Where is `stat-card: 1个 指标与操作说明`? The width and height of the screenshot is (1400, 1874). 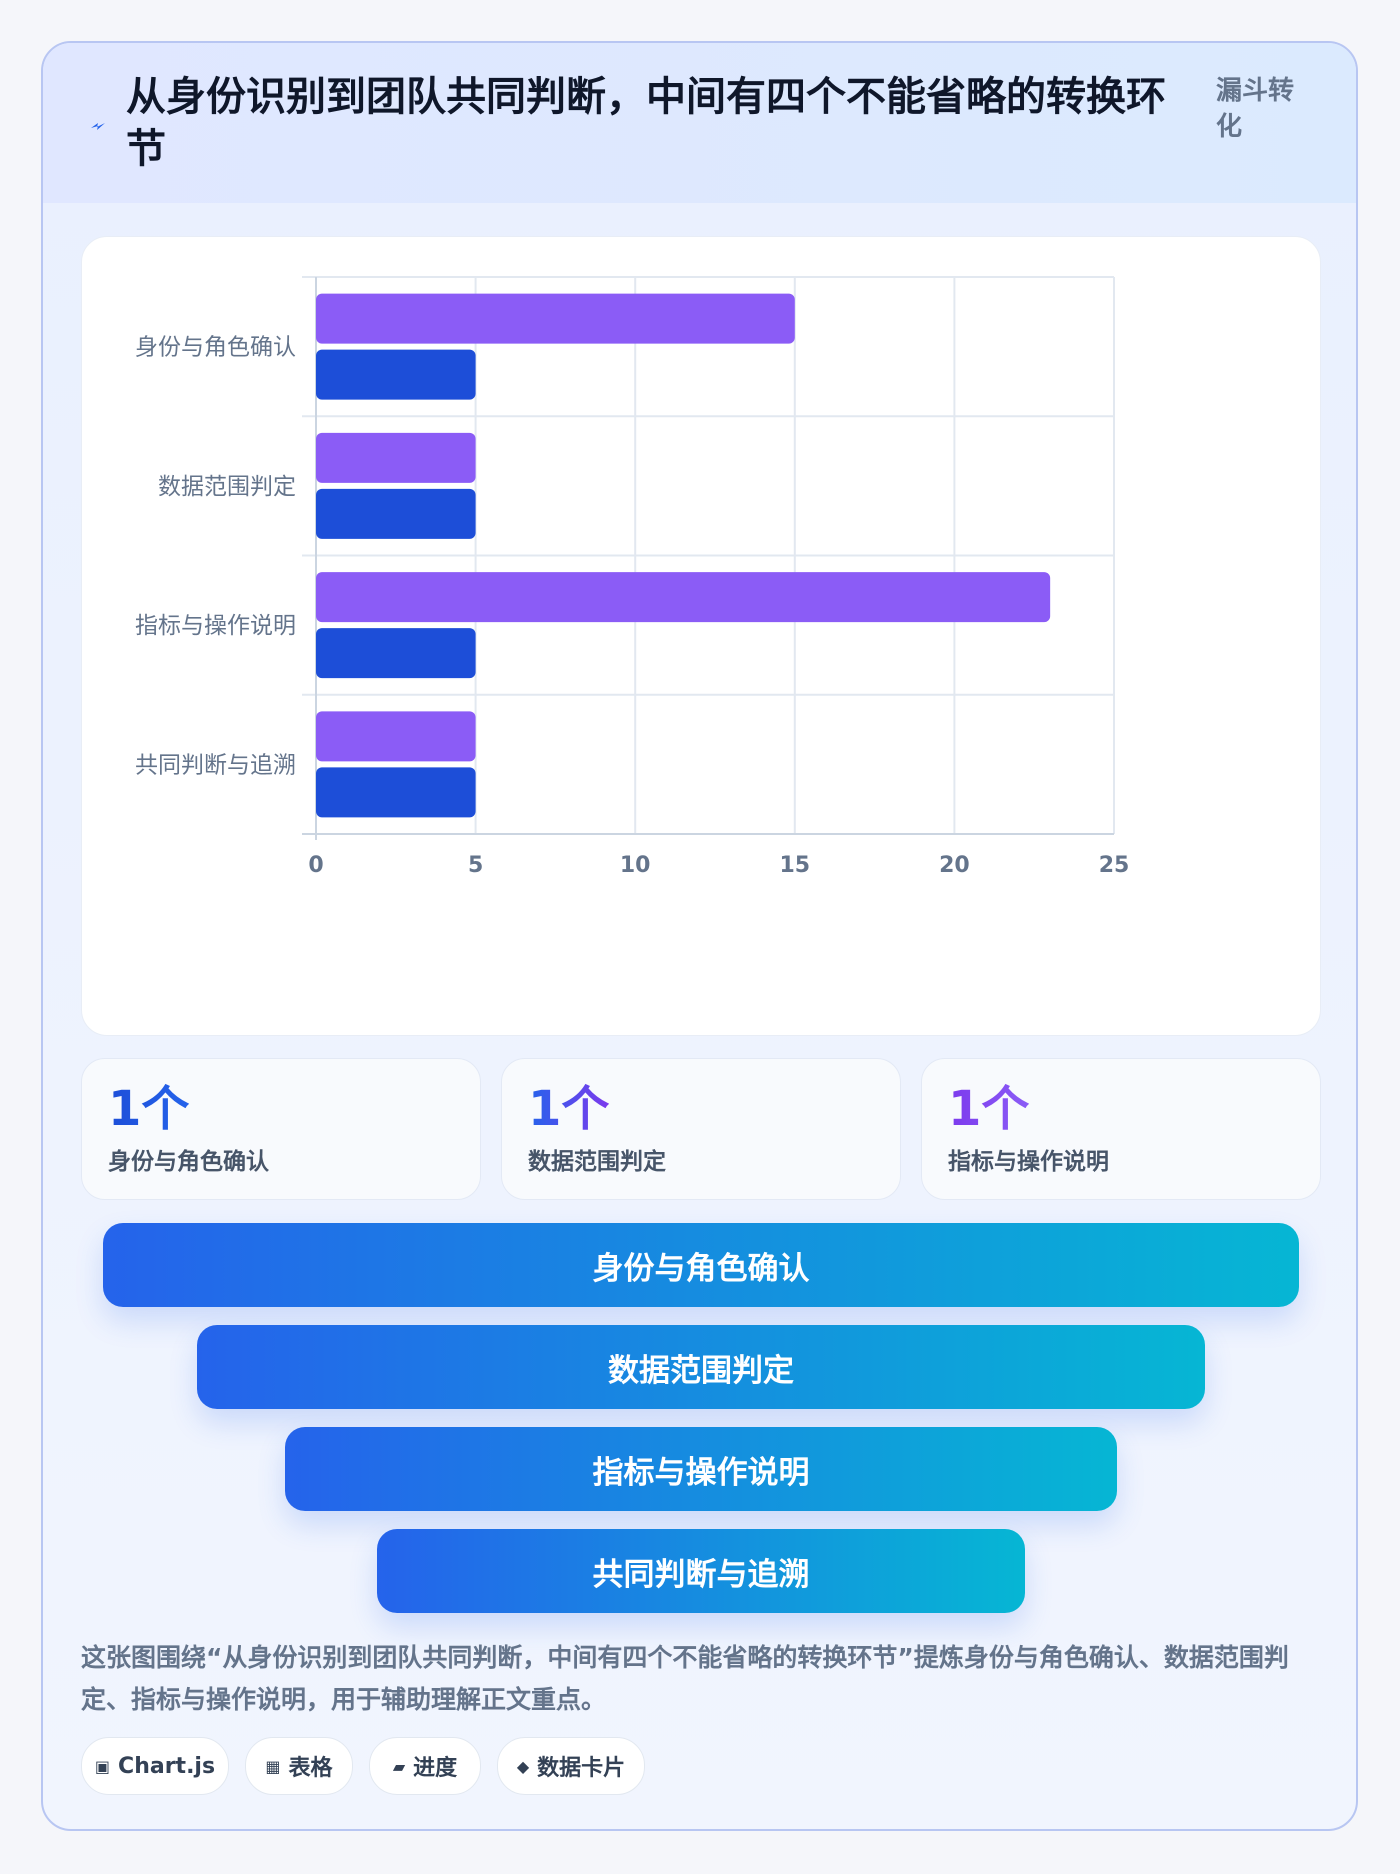 stat-card: 1个 指标与操作说明 is located at coordinates (1121, 1129).